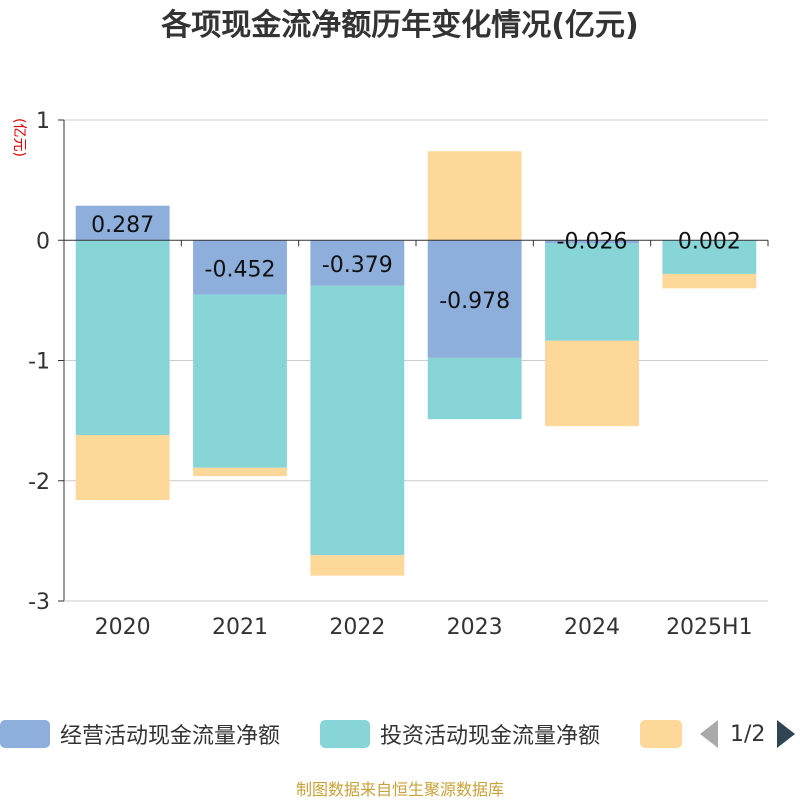  I want to click on legend-swatch-operating, so click(25, 734).